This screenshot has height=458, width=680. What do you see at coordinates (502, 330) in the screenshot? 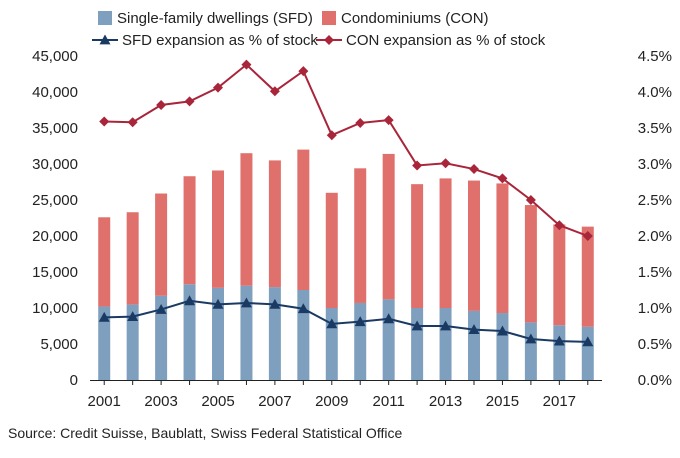
I see `point-sfd-pct-2015` at bounding box center [502, 330].